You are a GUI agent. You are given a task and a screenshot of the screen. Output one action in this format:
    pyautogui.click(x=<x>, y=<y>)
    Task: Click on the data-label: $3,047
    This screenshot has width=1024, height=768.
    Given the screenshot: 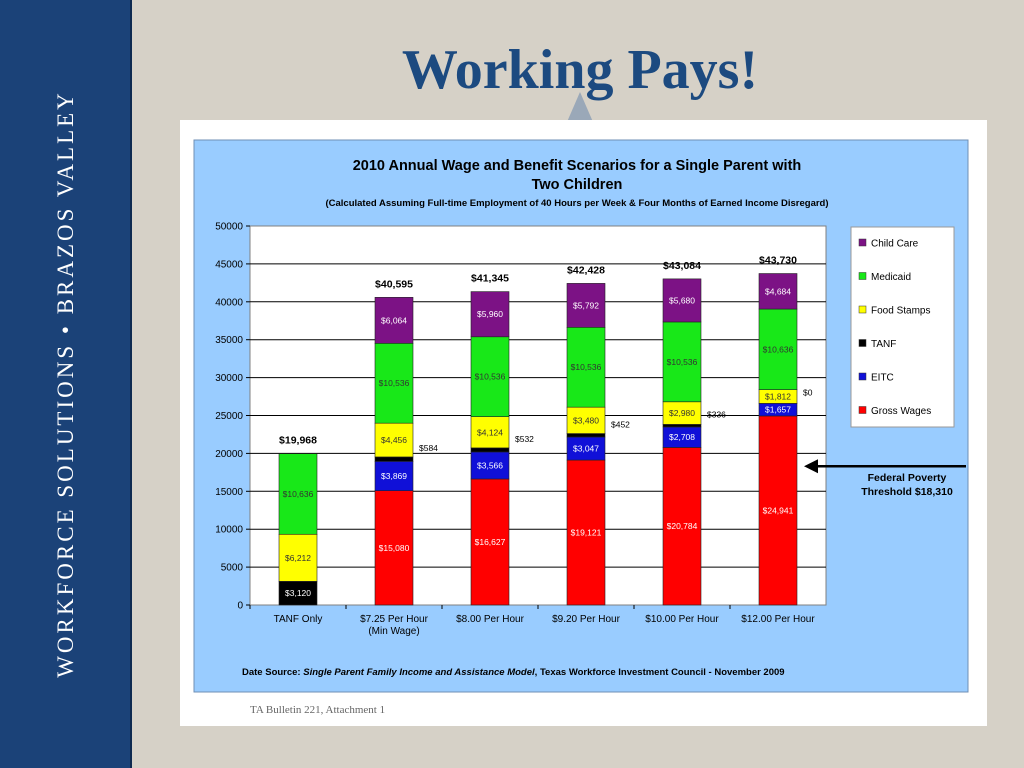 What is the action you would take?
    pyautogui.click(x=586, y=449)
    